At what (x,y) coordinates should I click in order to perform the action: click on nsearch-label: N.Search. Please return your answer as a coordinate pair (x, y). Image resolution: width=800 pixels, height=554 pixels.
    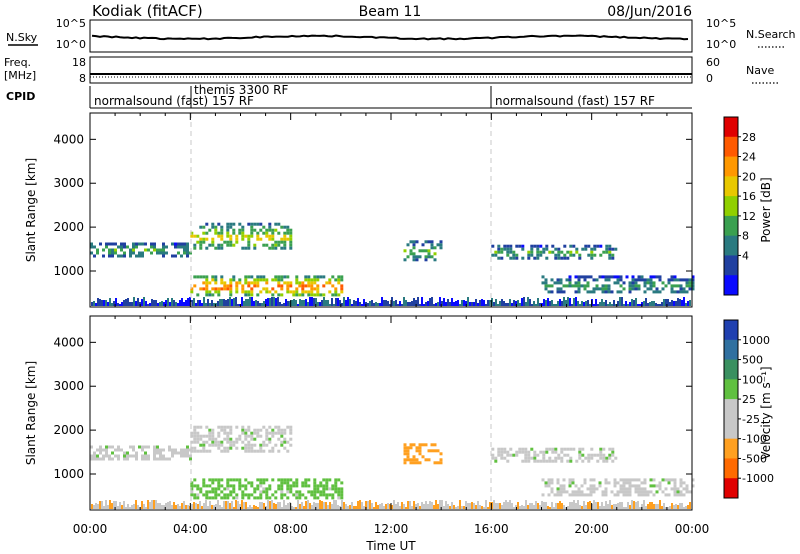
    Looking at the image, I should click on (771, 34).